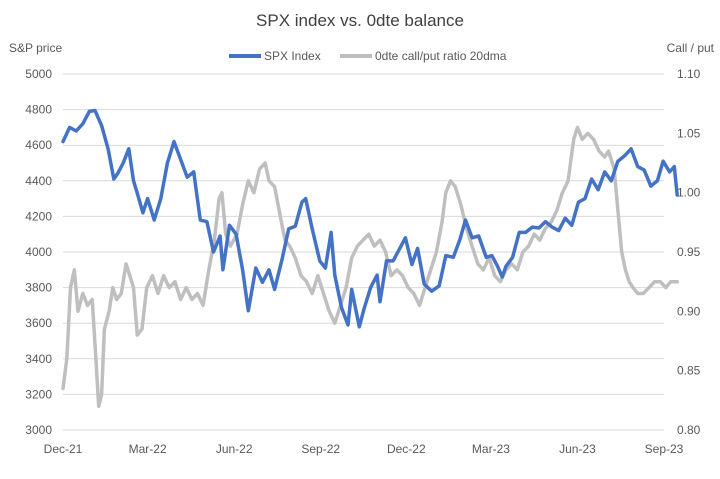 This screenshot has width=720, height=479. I want to click on y-left-tick-label: 4800, so click(38, 110).